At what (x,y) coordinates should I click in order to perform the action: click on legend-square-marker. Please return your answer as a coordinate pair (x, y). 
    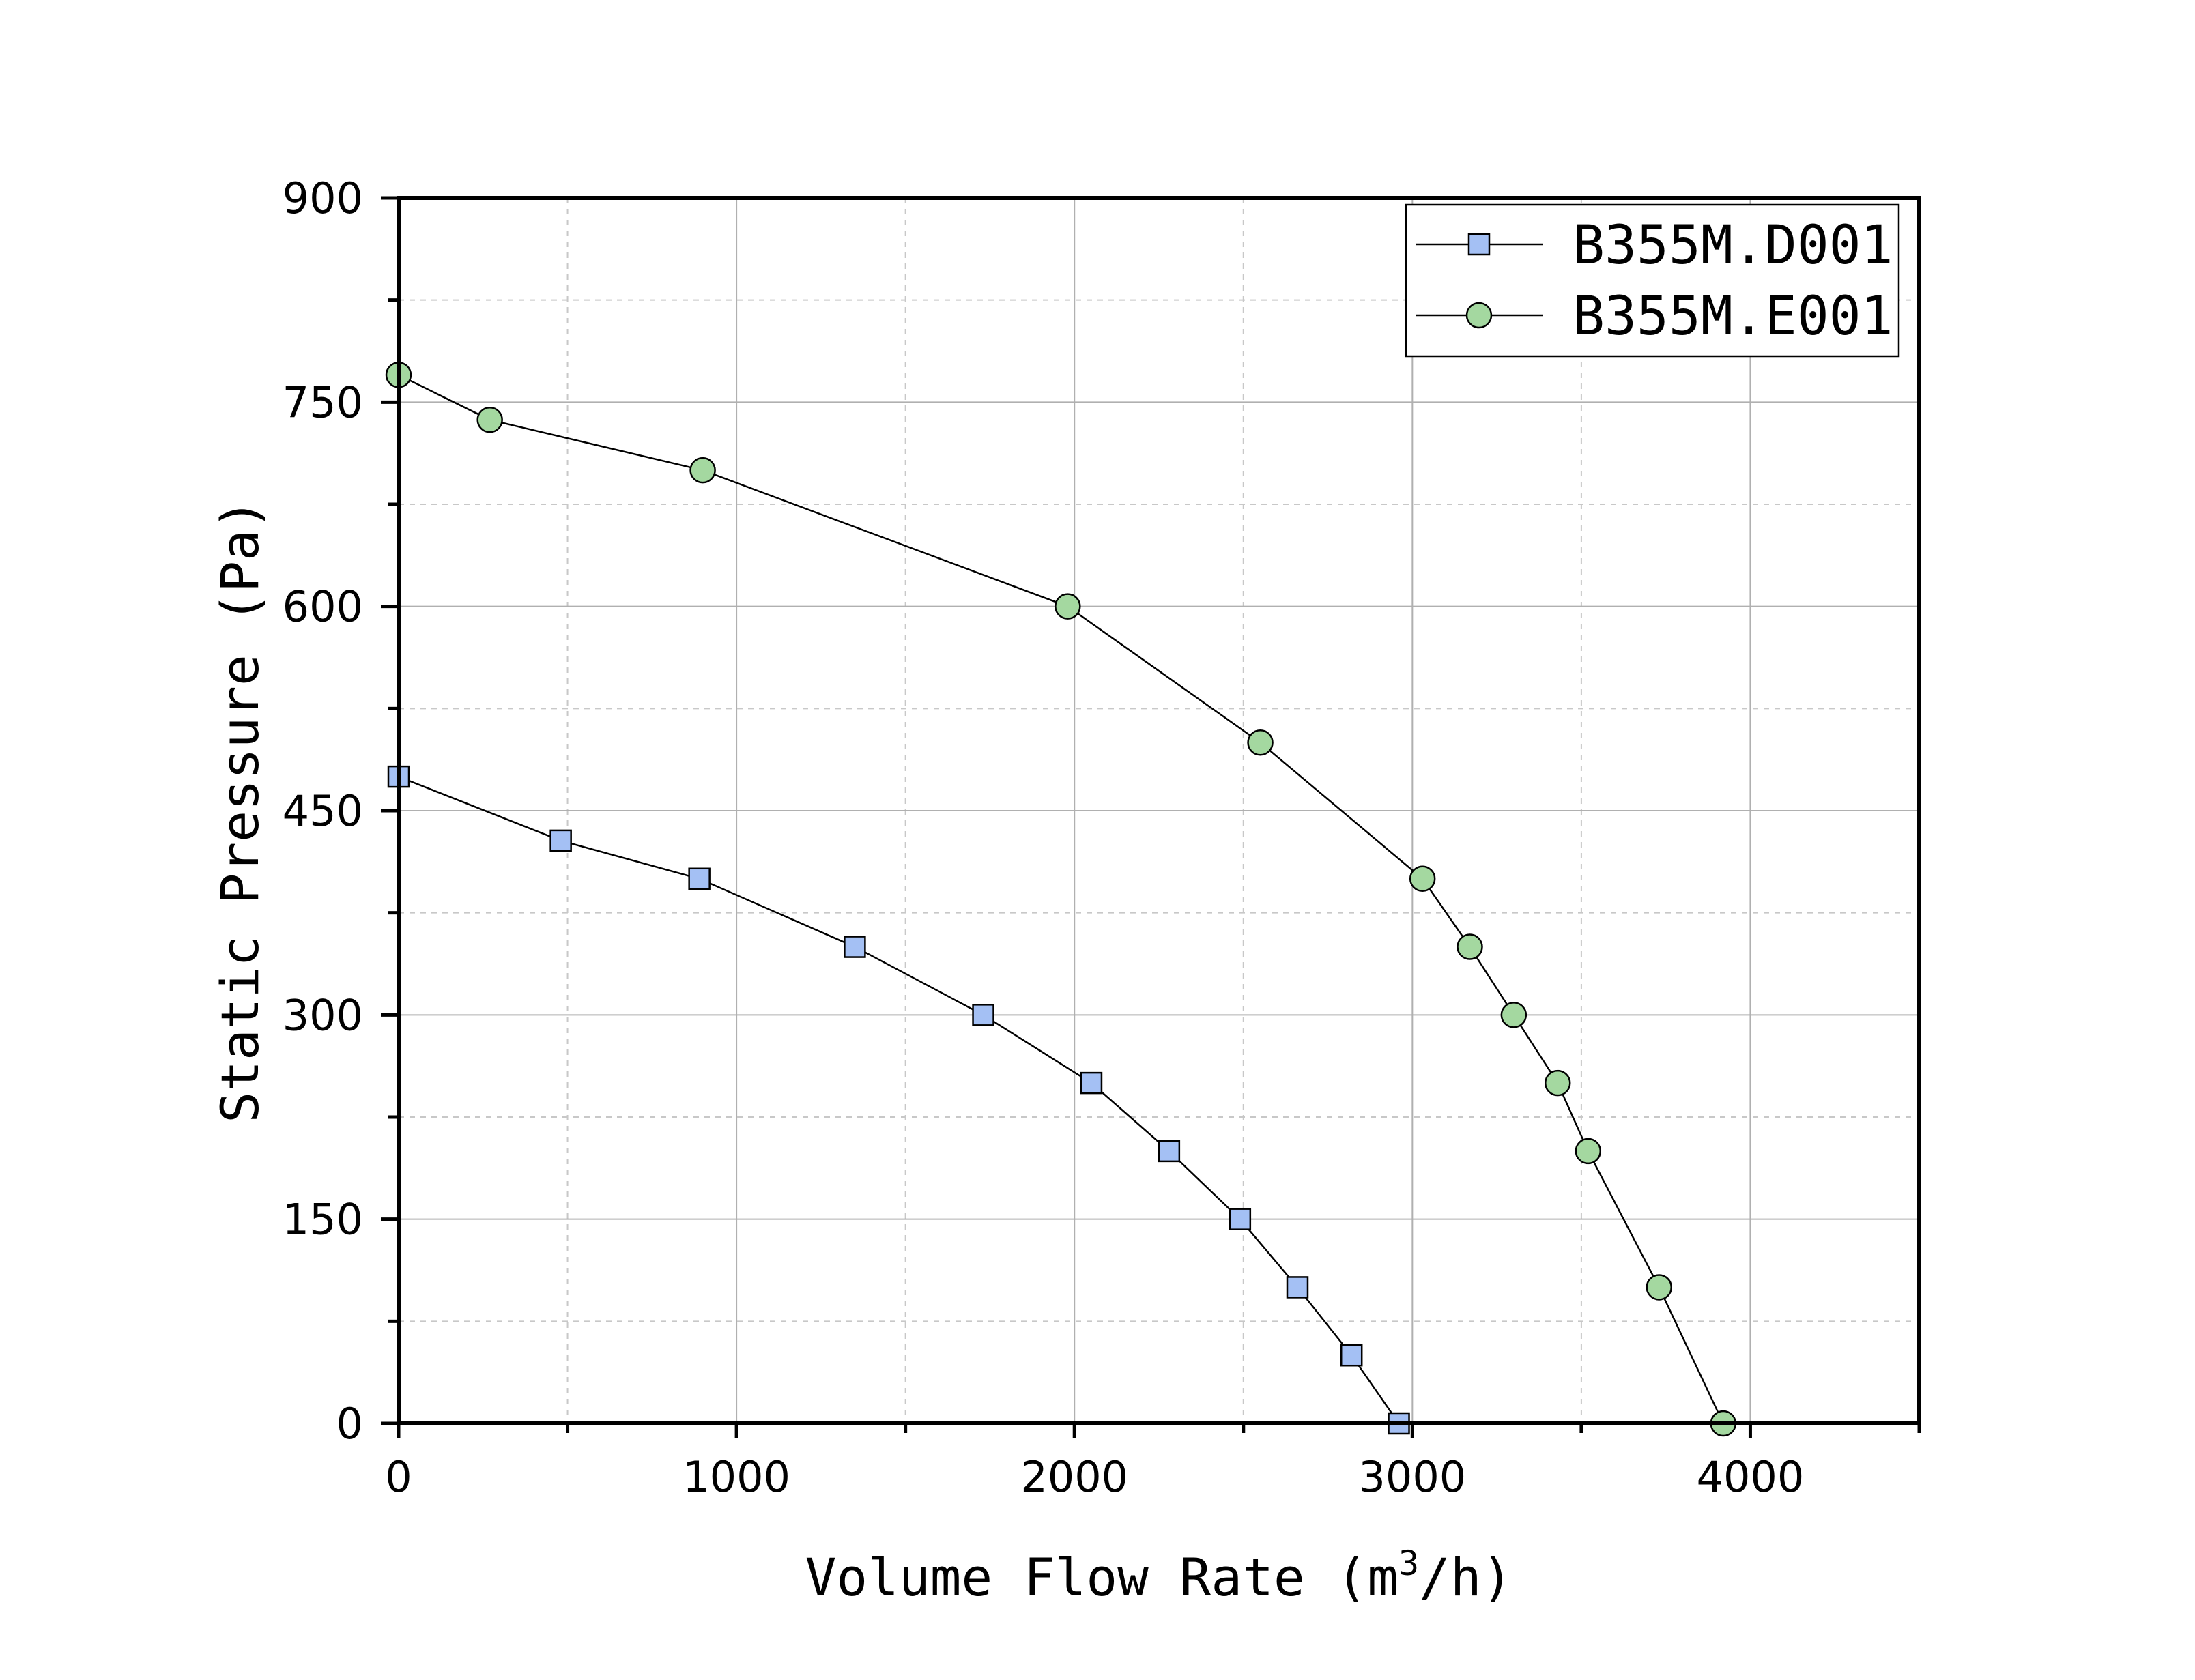
    Looking at the image, I should click on (1479, 245).